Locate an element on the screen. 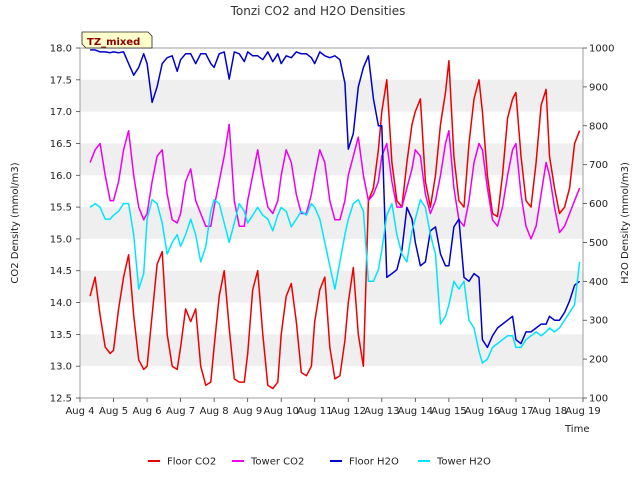 The height and width of the screenshot is (480, 640). left-axis-title: CO2 Density (mmol/m3) is located at coordinates (15, 222).